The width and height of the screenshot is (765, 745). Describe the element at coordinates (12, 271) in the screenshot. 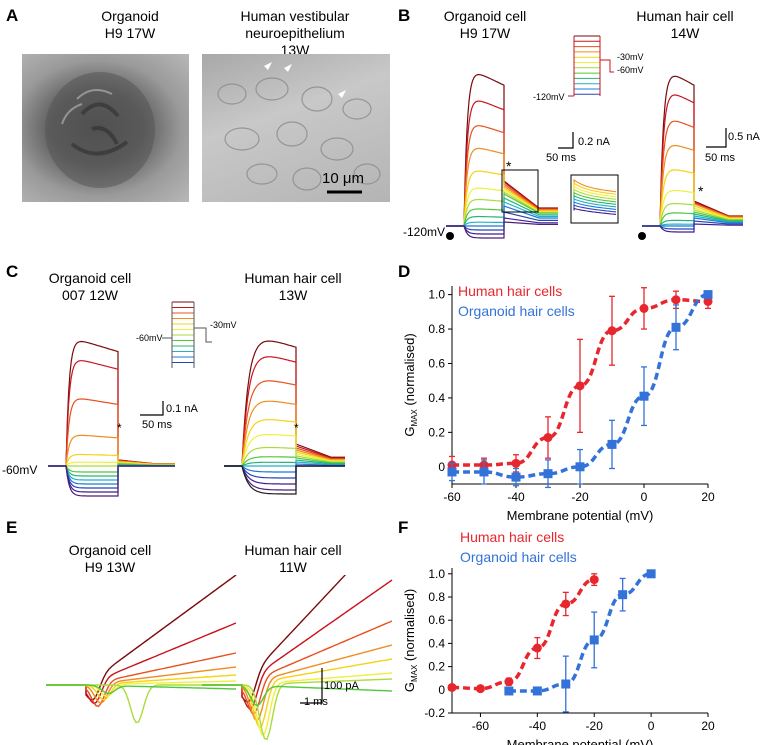

I see `panel-label-c: C` at that location.